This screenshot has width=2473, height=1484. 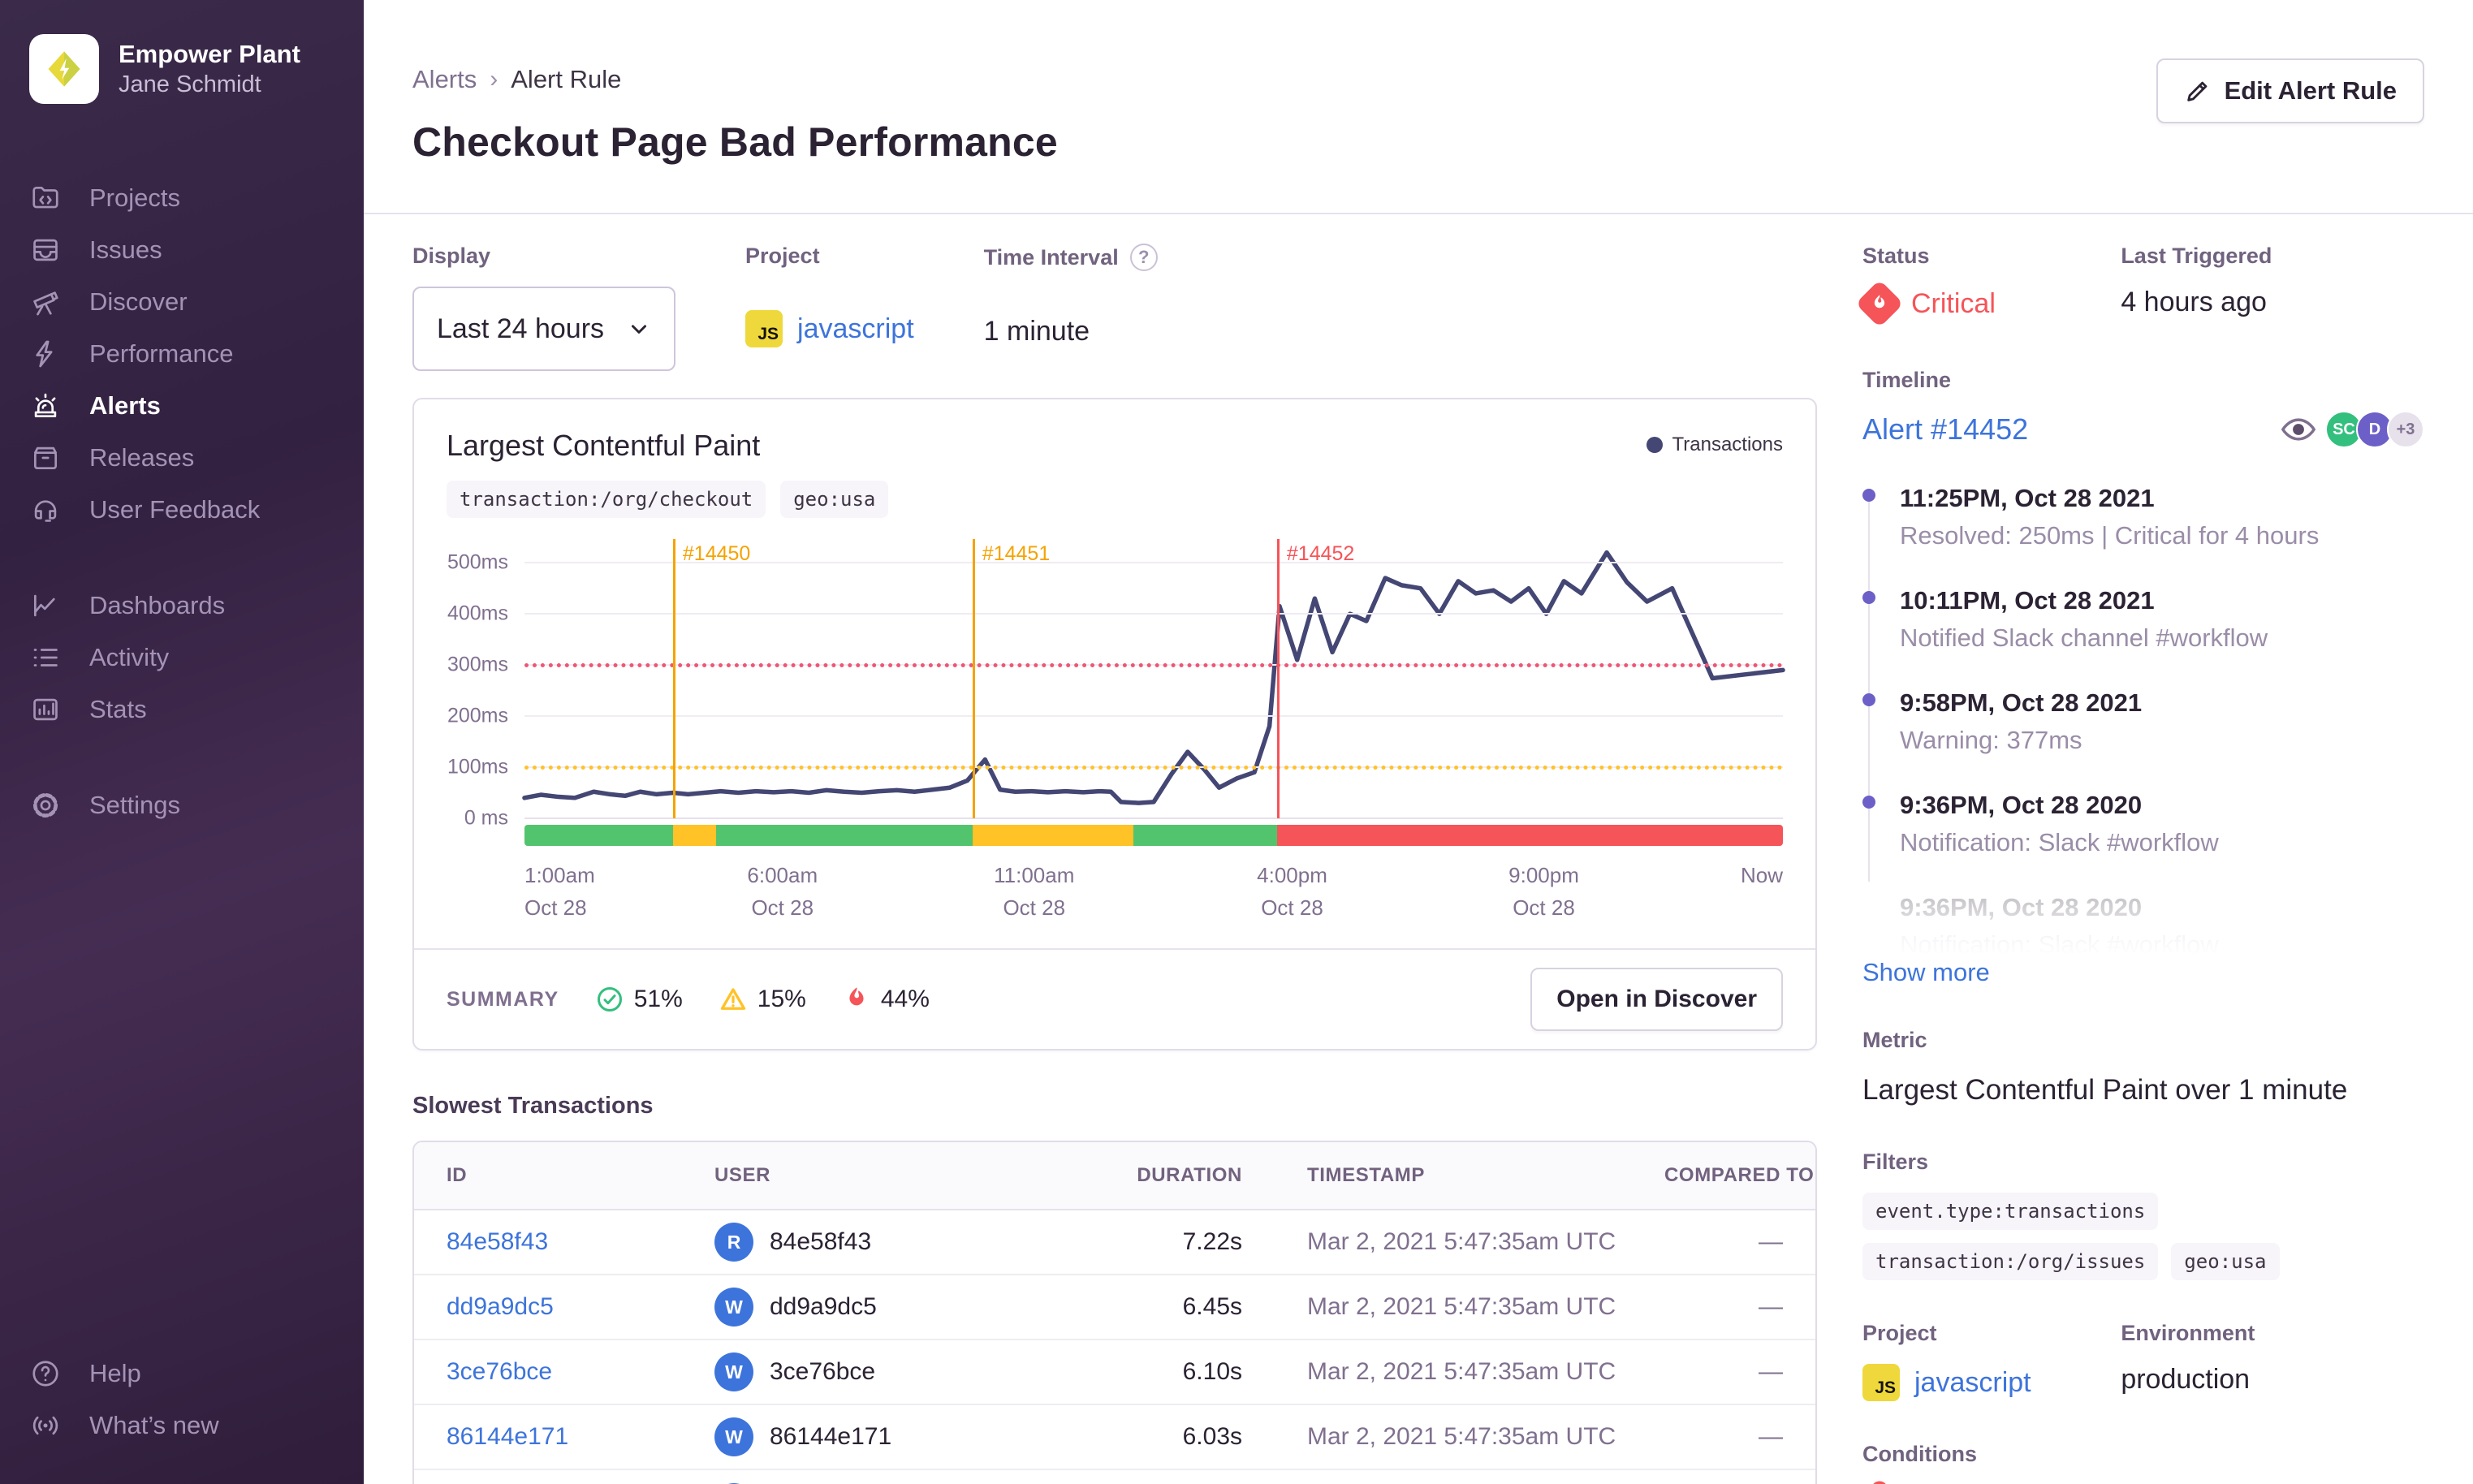 What do you see at coordinates (855, 328) in the screenshot?
I see `project-link: javascript` at bounding box center [855, 328].